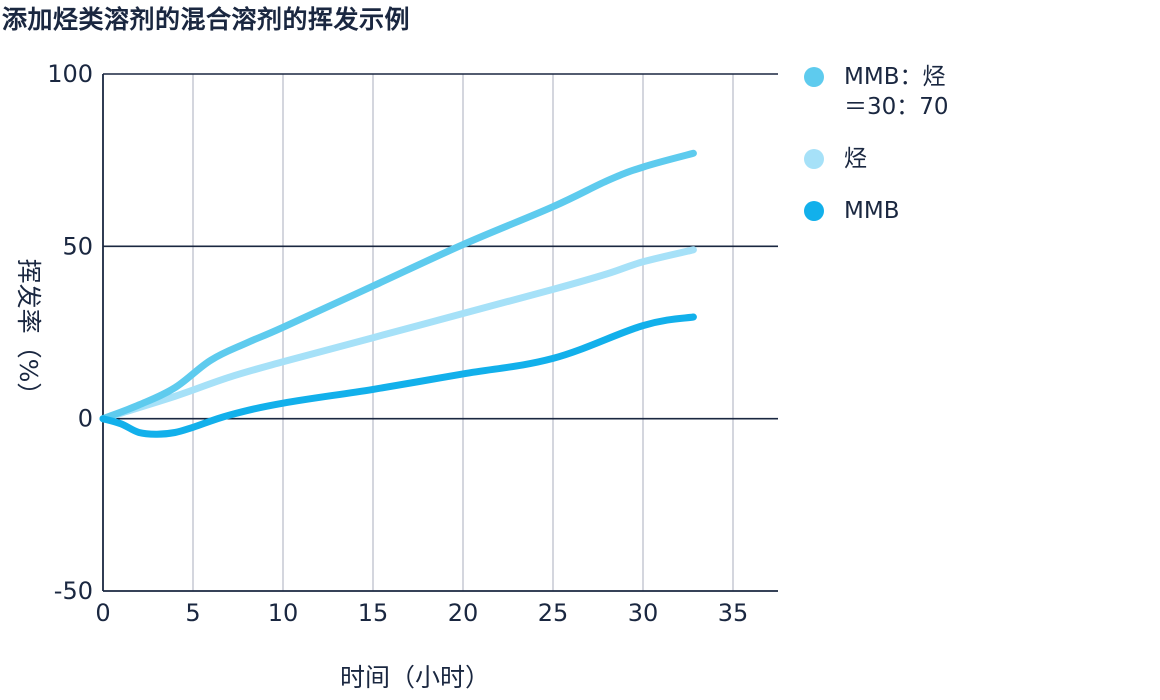 This screenshot has height=700, width=1160. I want to click on series-line-hydrocarbon, so click(398, 334).